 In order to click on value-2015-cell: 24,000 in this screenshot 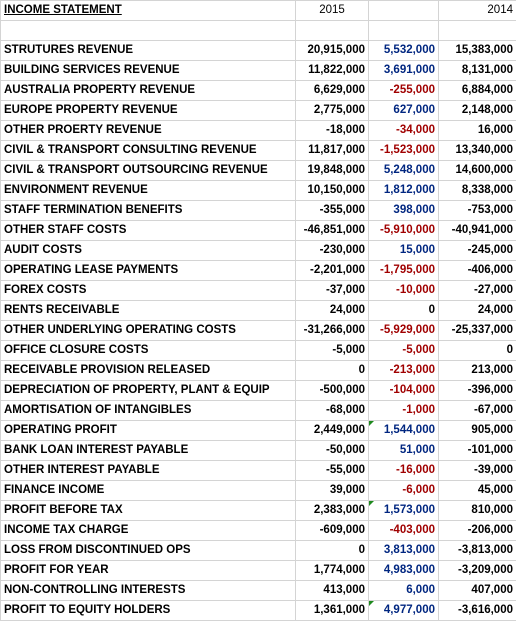, I will do `click(332, 310)`.